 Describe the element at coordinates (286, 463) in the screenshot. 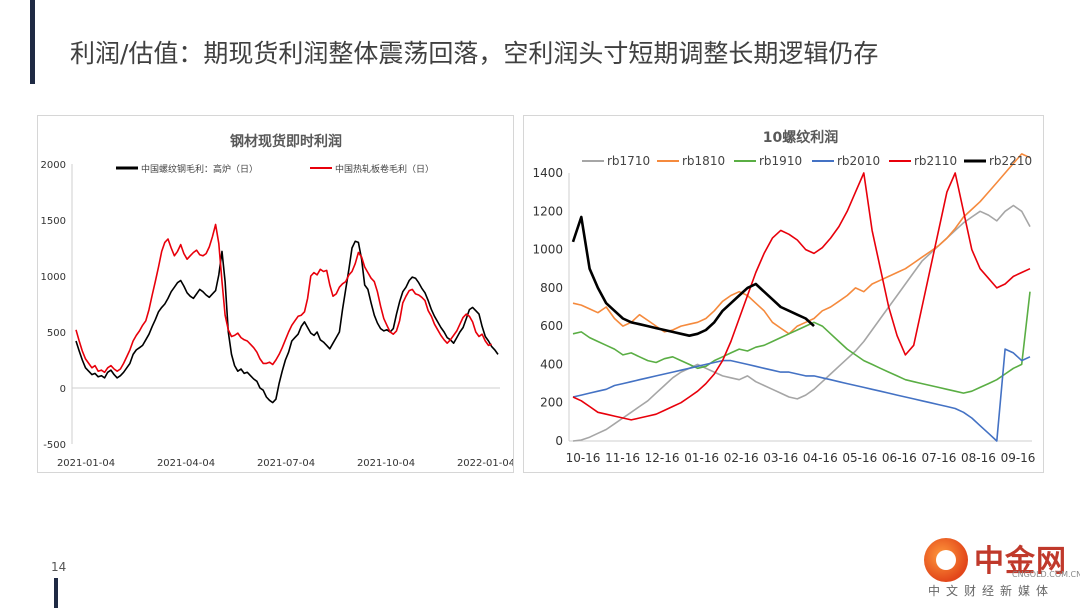

I see `x-tick-label: 2021-07-04` at that location.